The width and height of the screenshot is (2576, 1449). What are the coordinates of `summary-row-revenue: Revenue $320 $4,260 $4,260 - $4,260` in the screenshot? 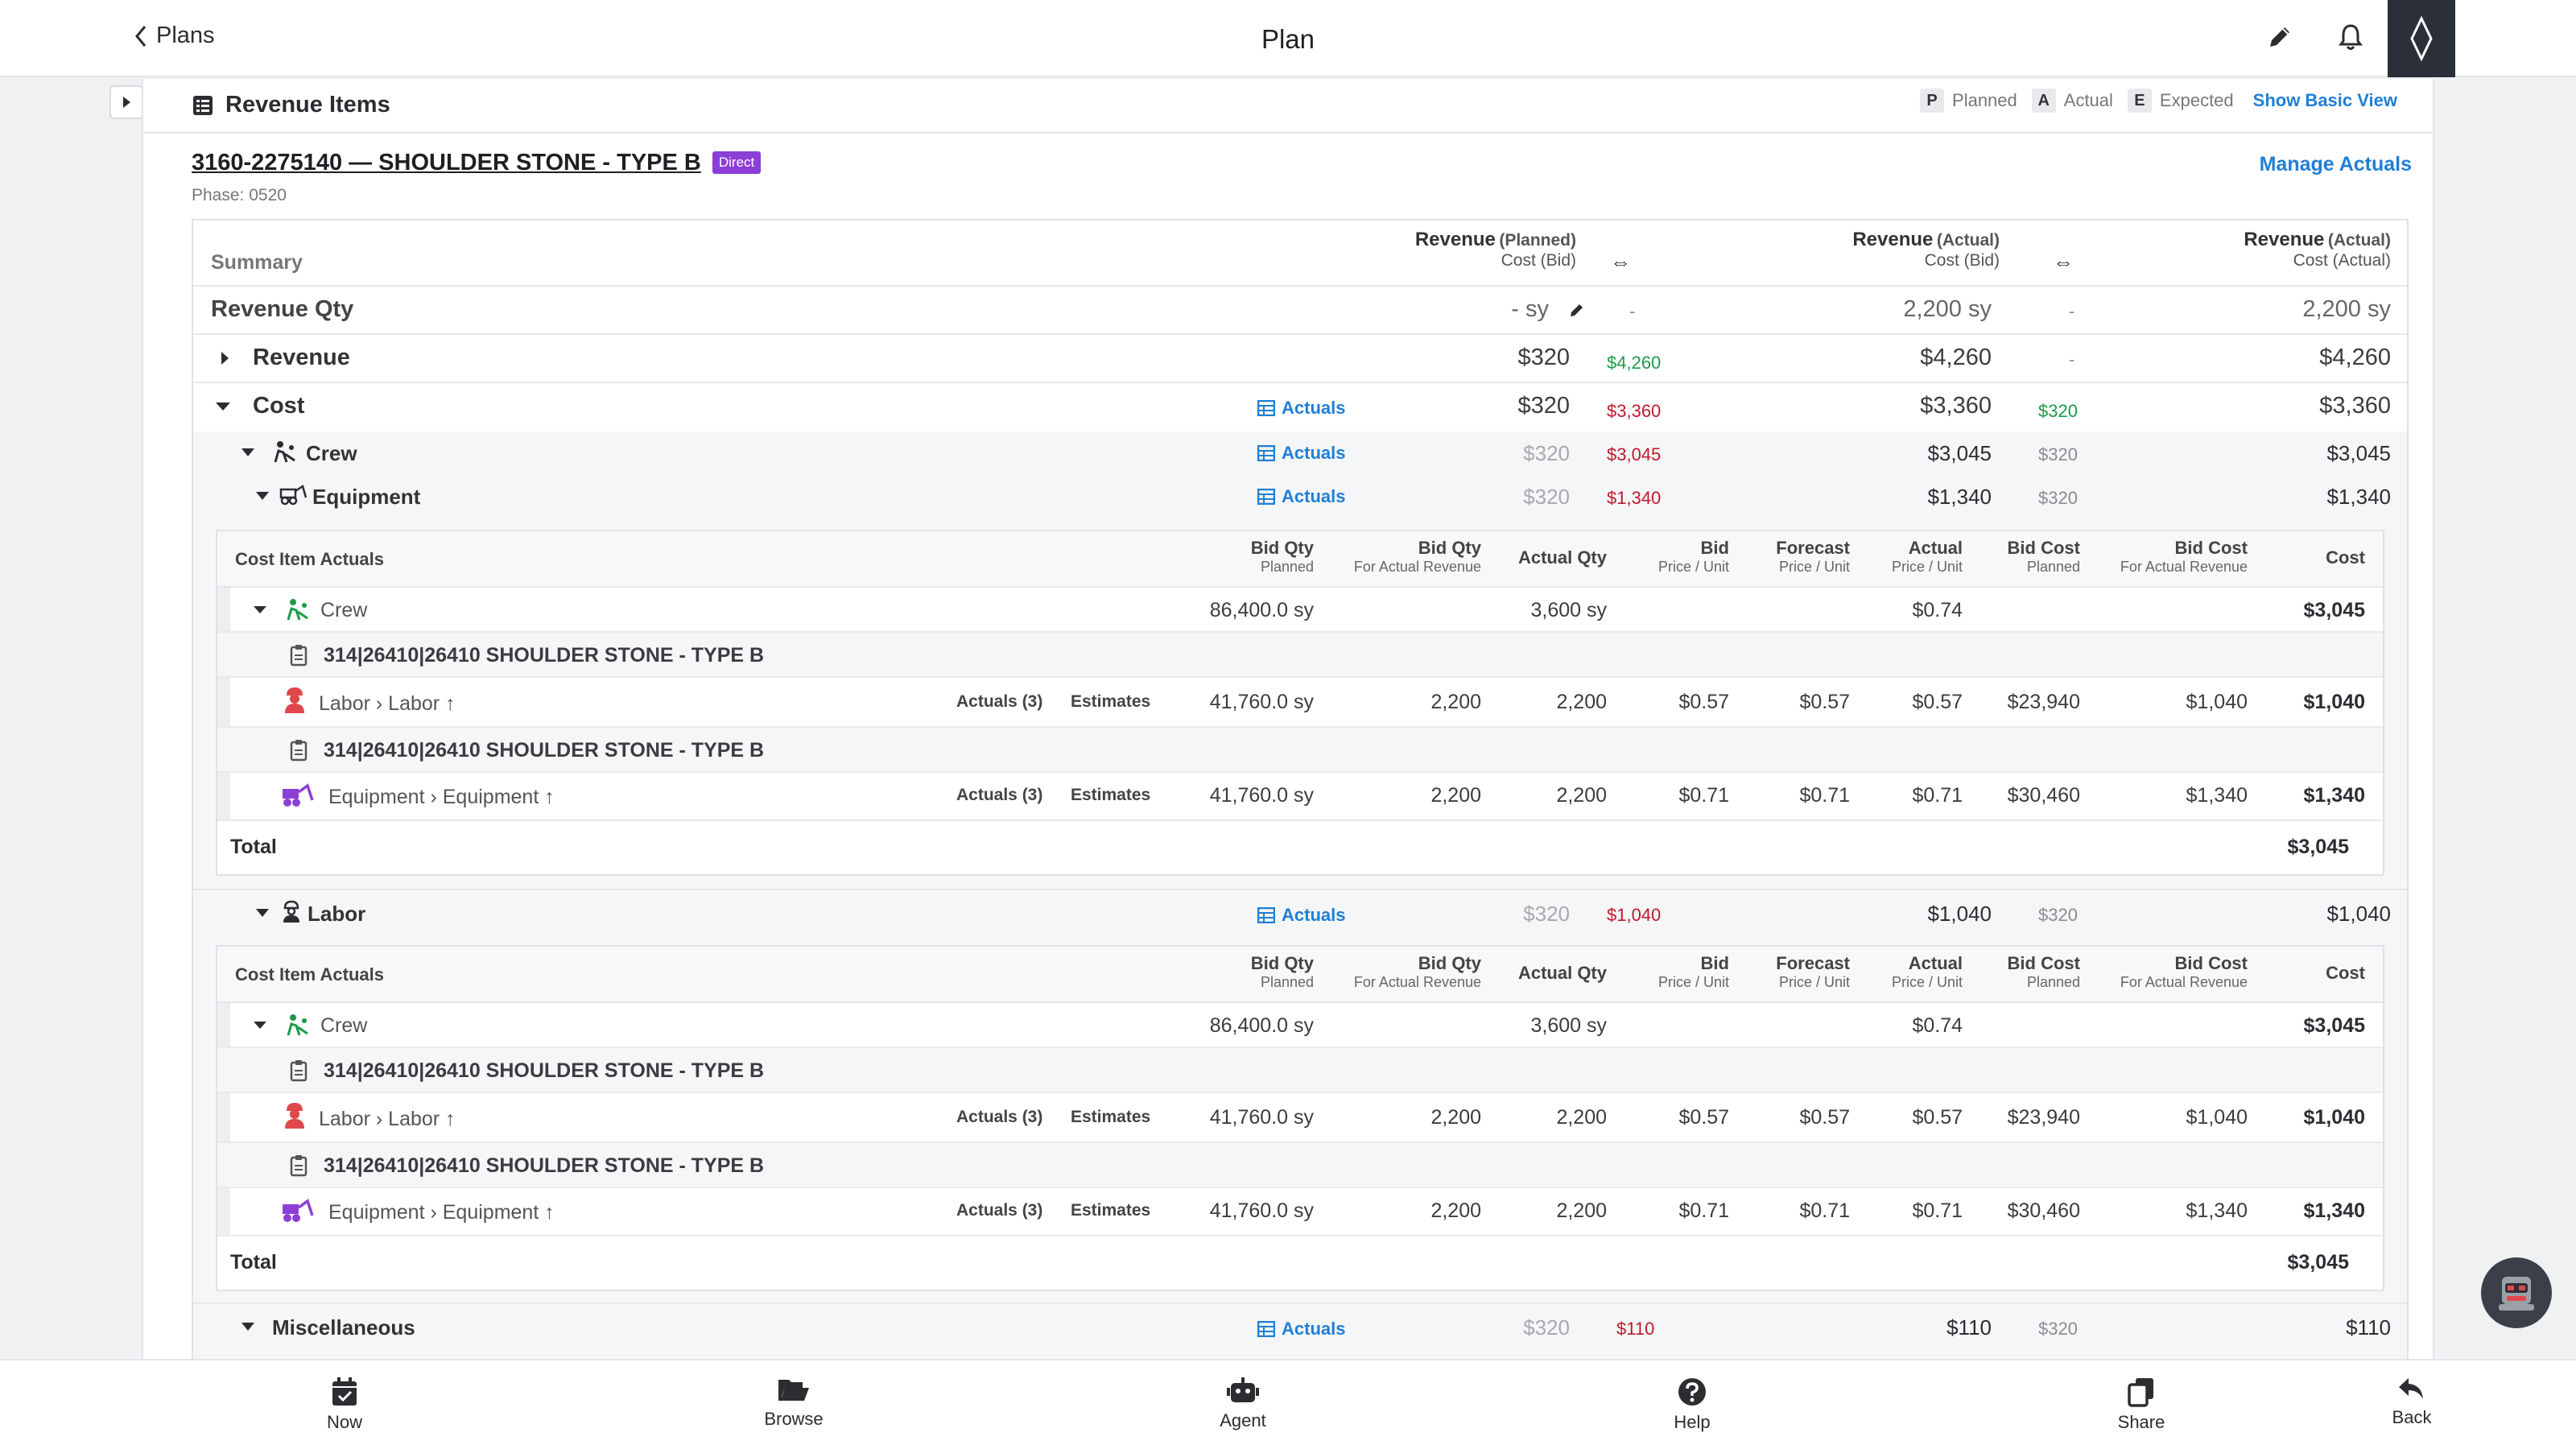 It's located at (1300, 359).